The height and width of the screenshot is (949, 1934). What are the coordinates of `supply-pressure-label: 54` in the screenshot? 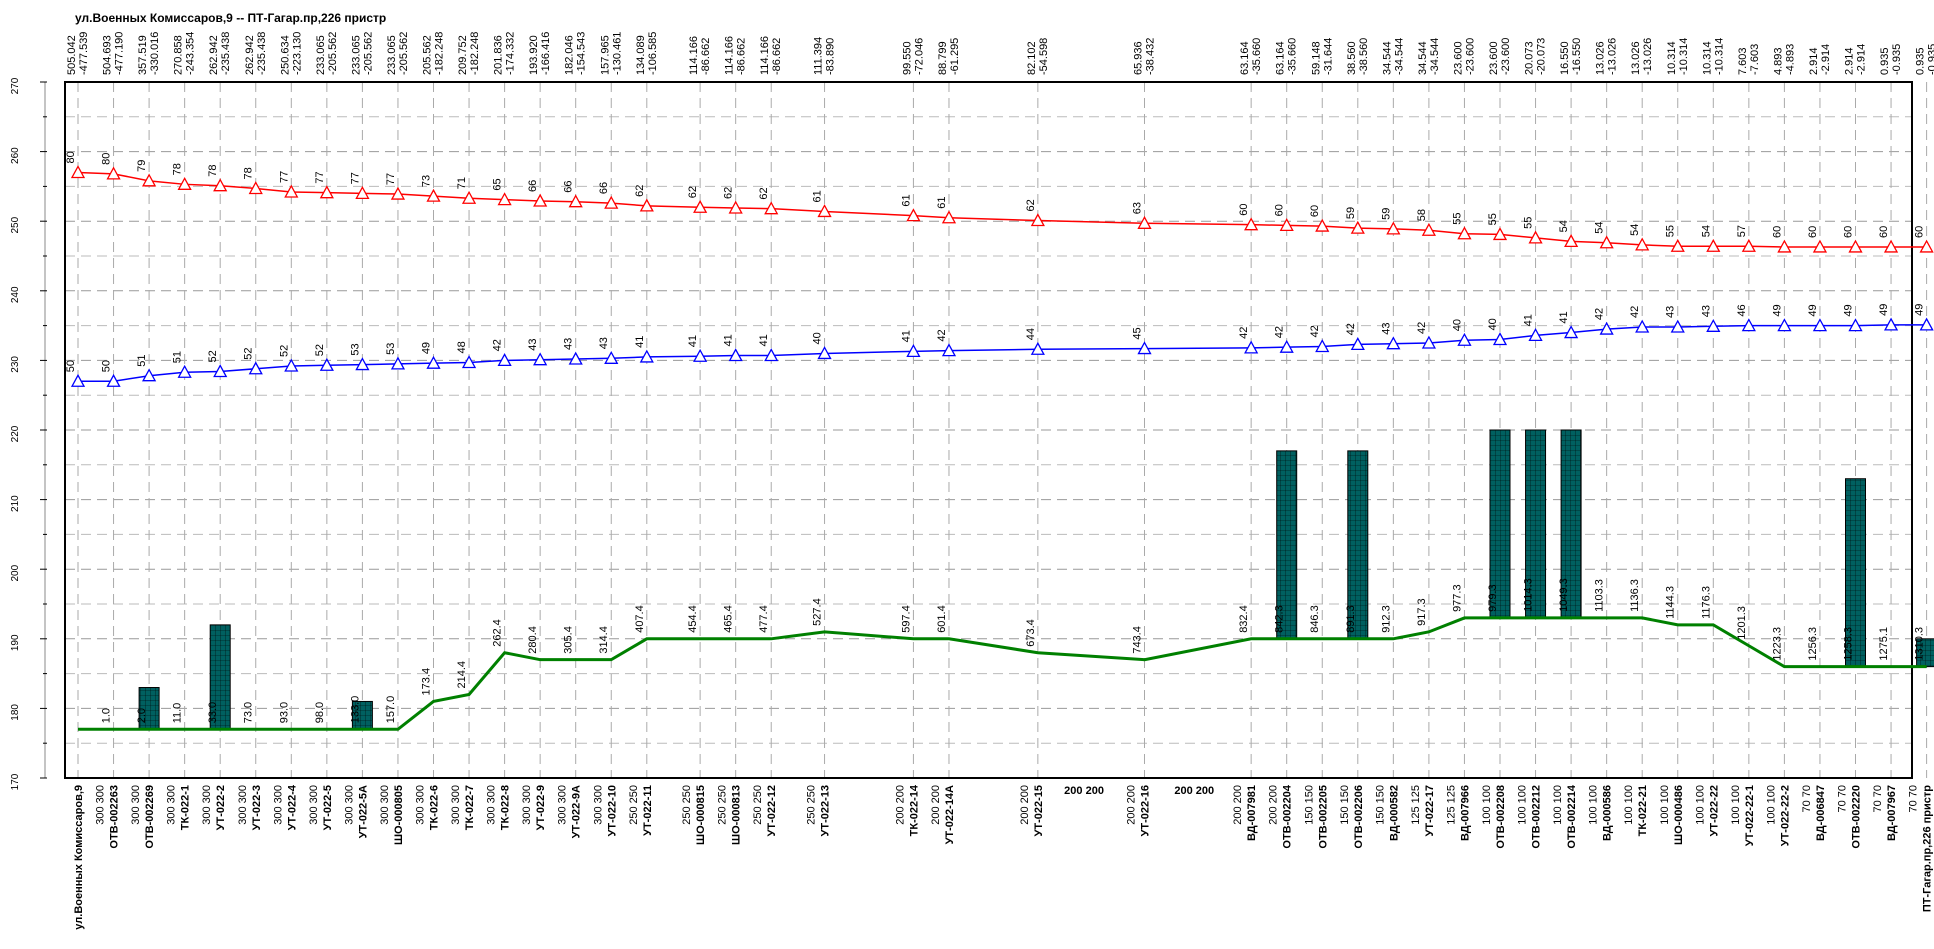 It's located at (1635, 230).